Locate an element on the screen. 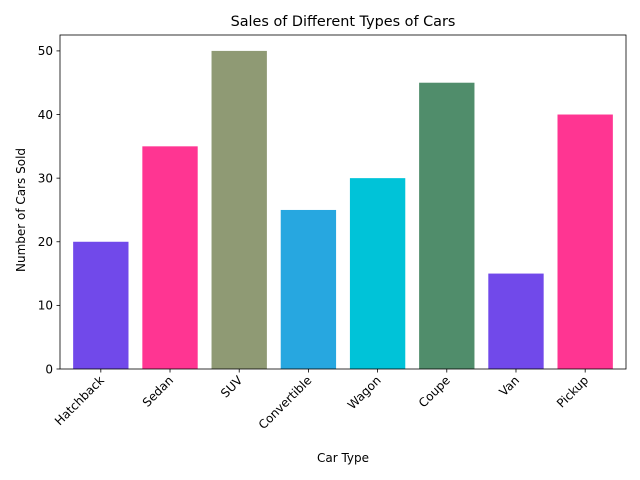 The height and width of the screenshot is (480, 640). bar-sedan is located at coordinates (170, 257).